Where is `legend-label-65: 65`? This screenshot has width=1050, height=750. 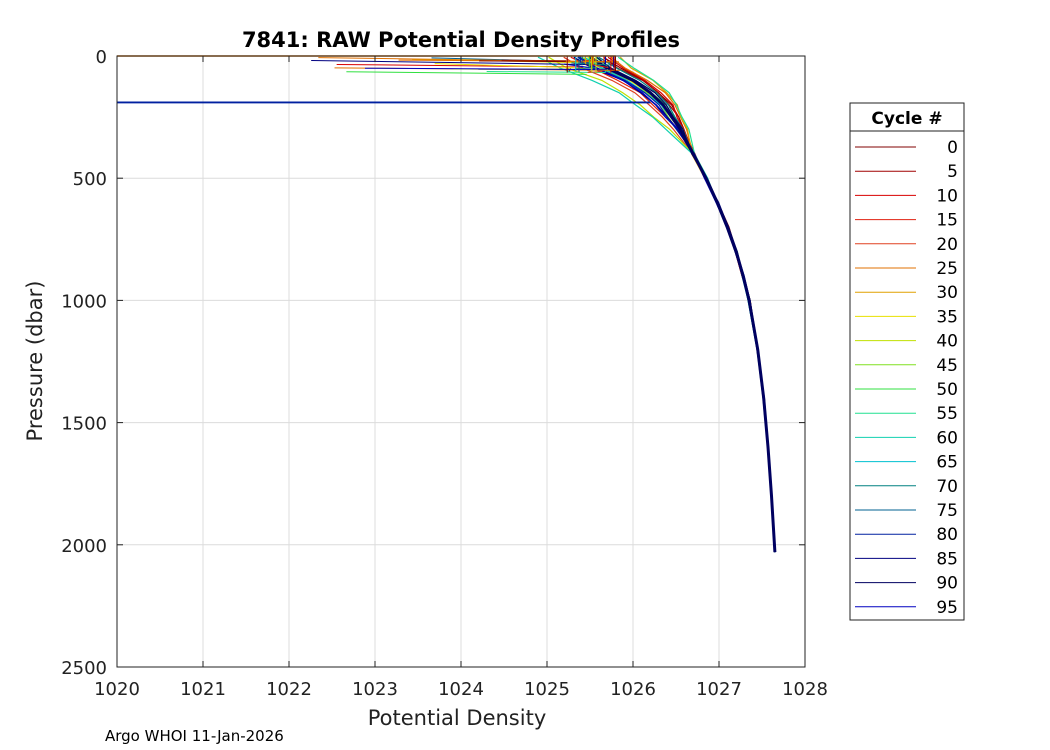 legend-label-65: 65 is located at coordinates (947, 463).